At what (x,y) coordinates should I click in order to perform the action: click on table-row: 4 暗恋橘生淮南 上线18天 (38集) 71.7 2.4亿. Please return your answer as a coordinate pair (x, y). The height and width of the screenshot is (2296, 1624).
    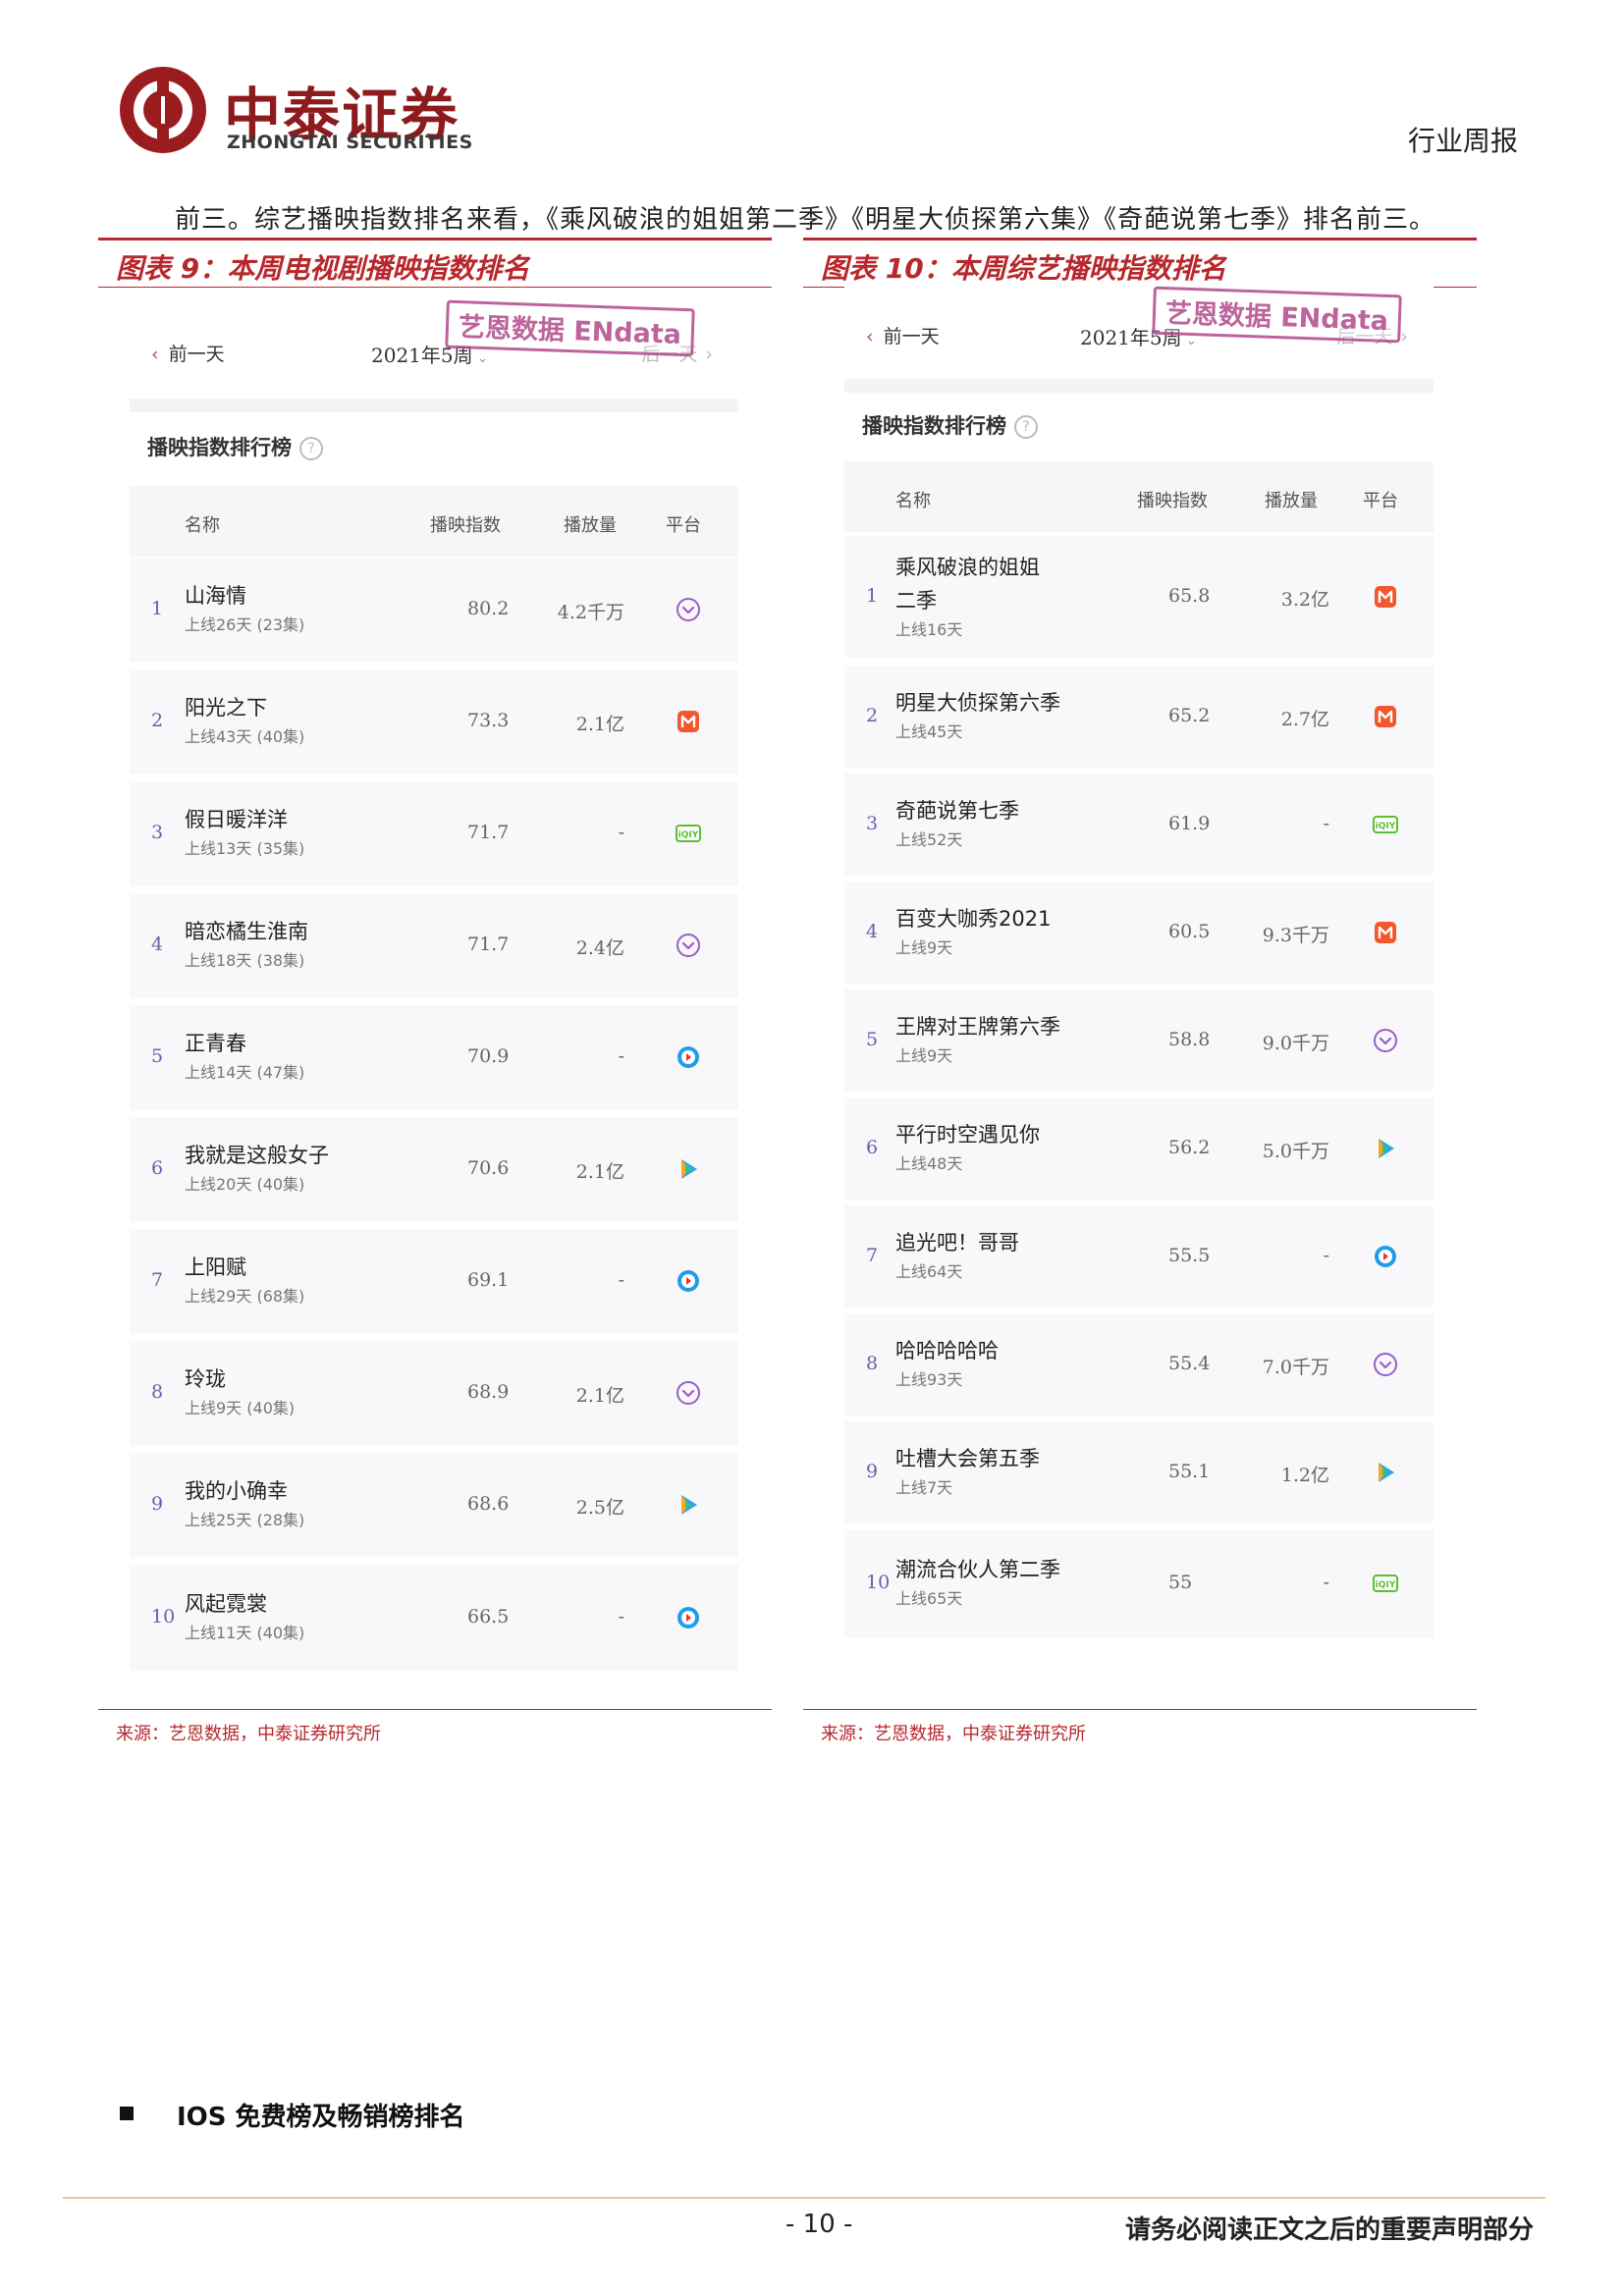
    Looking at the image, I should click on (434, 945).